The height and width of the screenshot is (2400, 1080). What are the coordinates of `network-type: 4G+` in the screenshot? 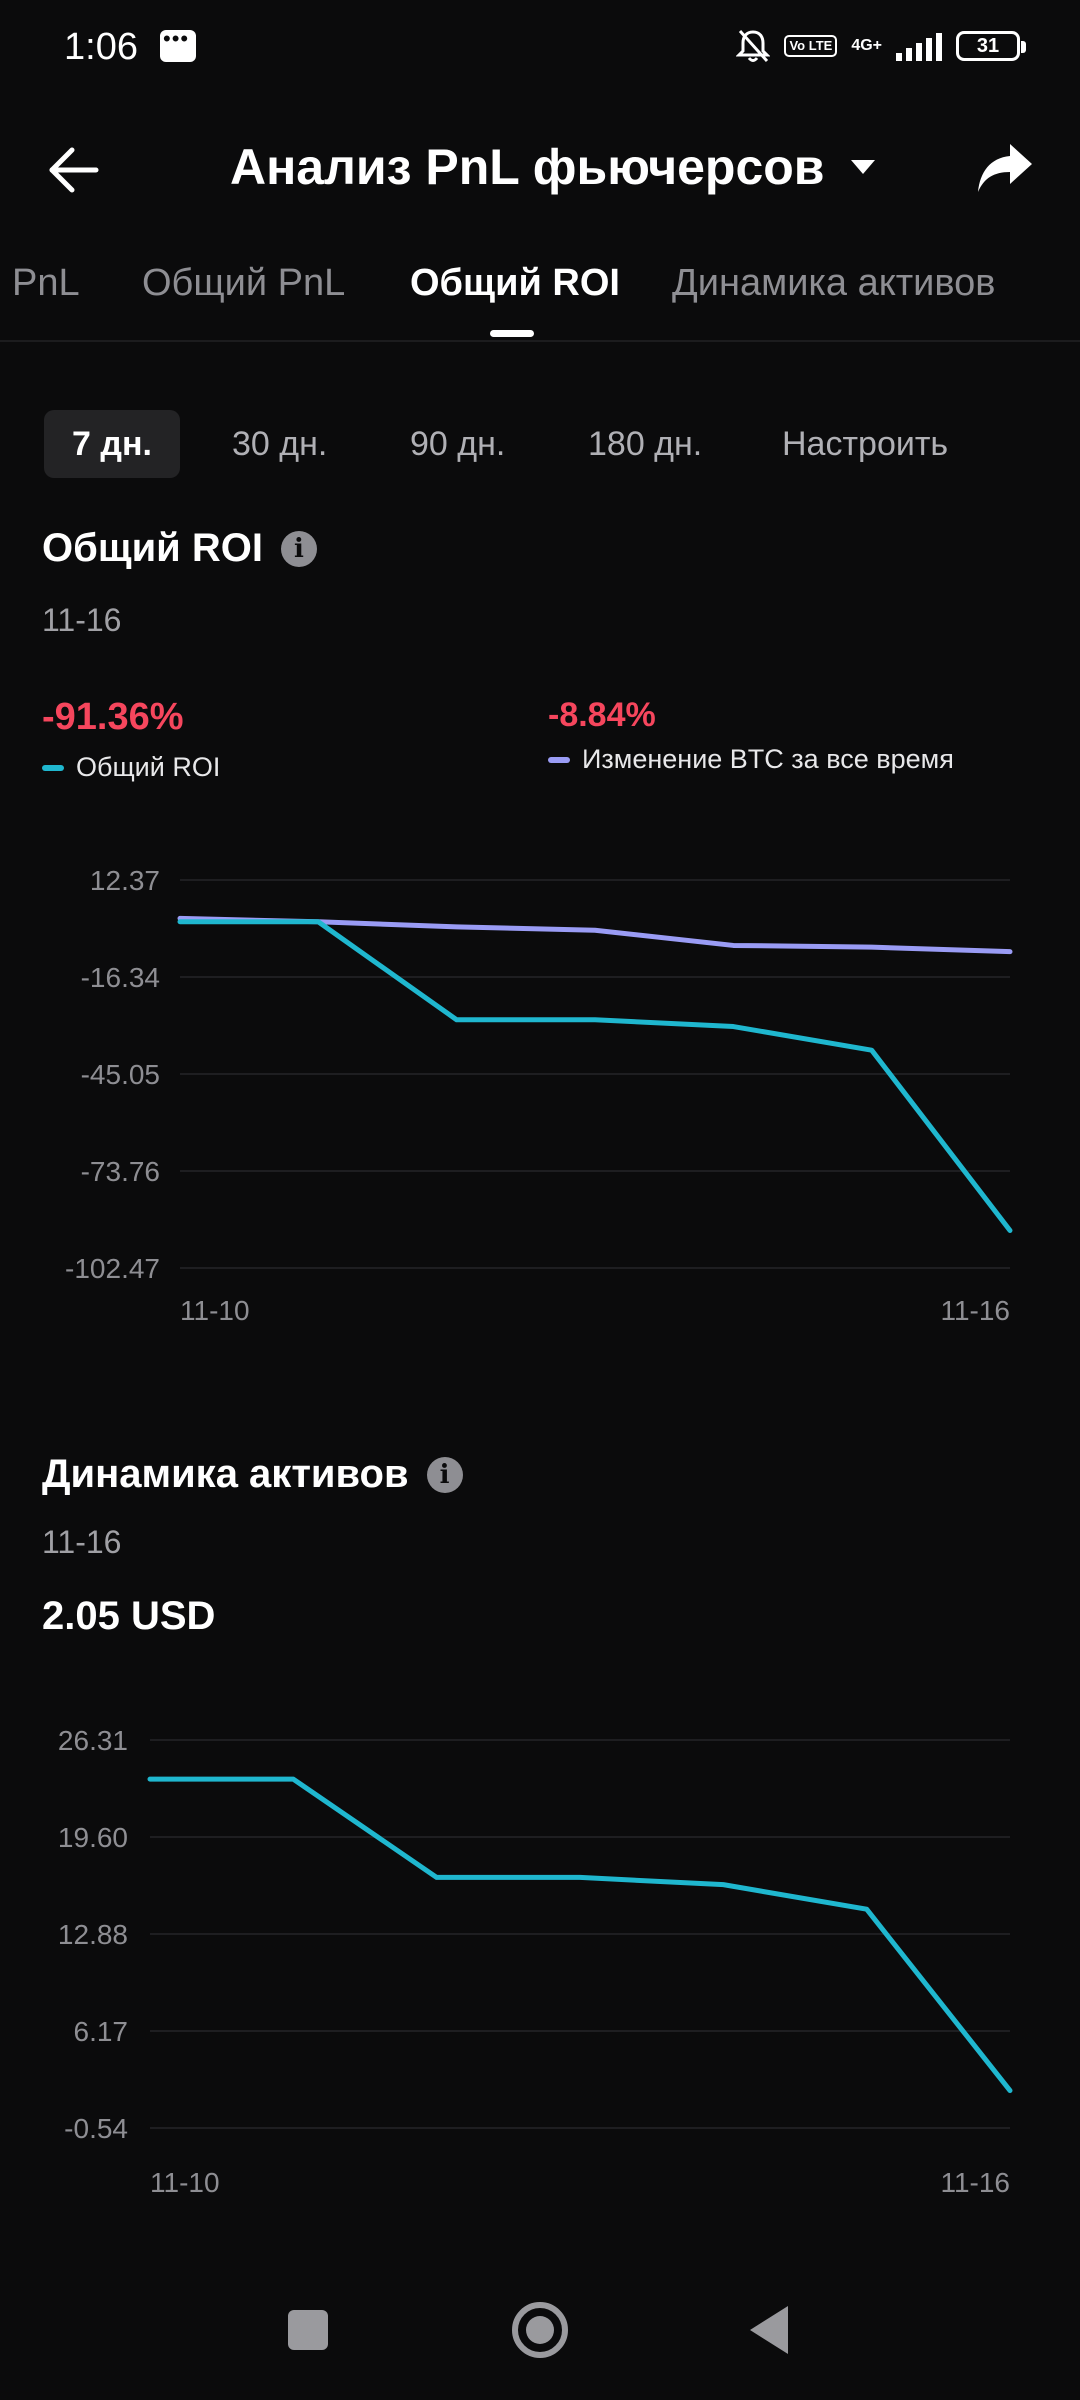 It's located at (866, 45).